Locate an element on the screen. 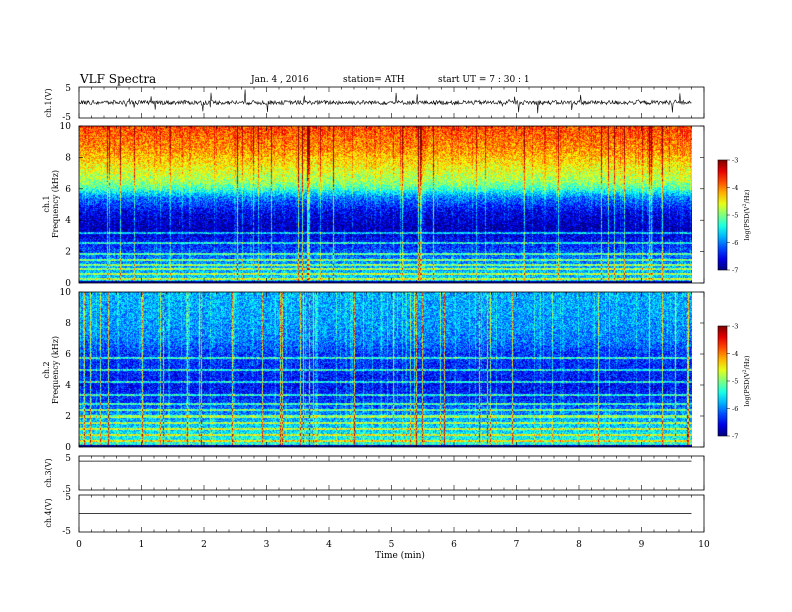 This screenshot has width=792, height=612. x-tick-label: 4 is located at coordinates (329, 545).